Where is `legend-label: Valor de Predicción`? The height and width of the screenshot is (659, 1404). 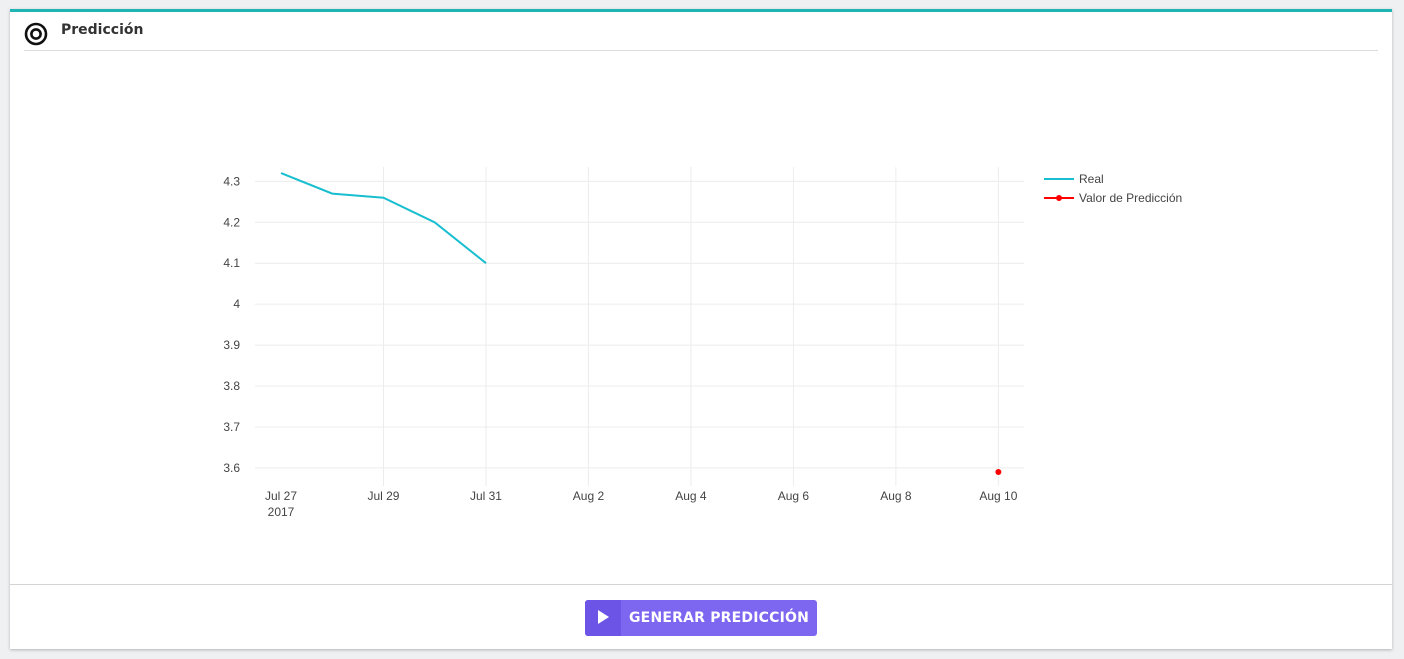
legend-label: Valor de Predicción is located at coordinates (1130, 198).